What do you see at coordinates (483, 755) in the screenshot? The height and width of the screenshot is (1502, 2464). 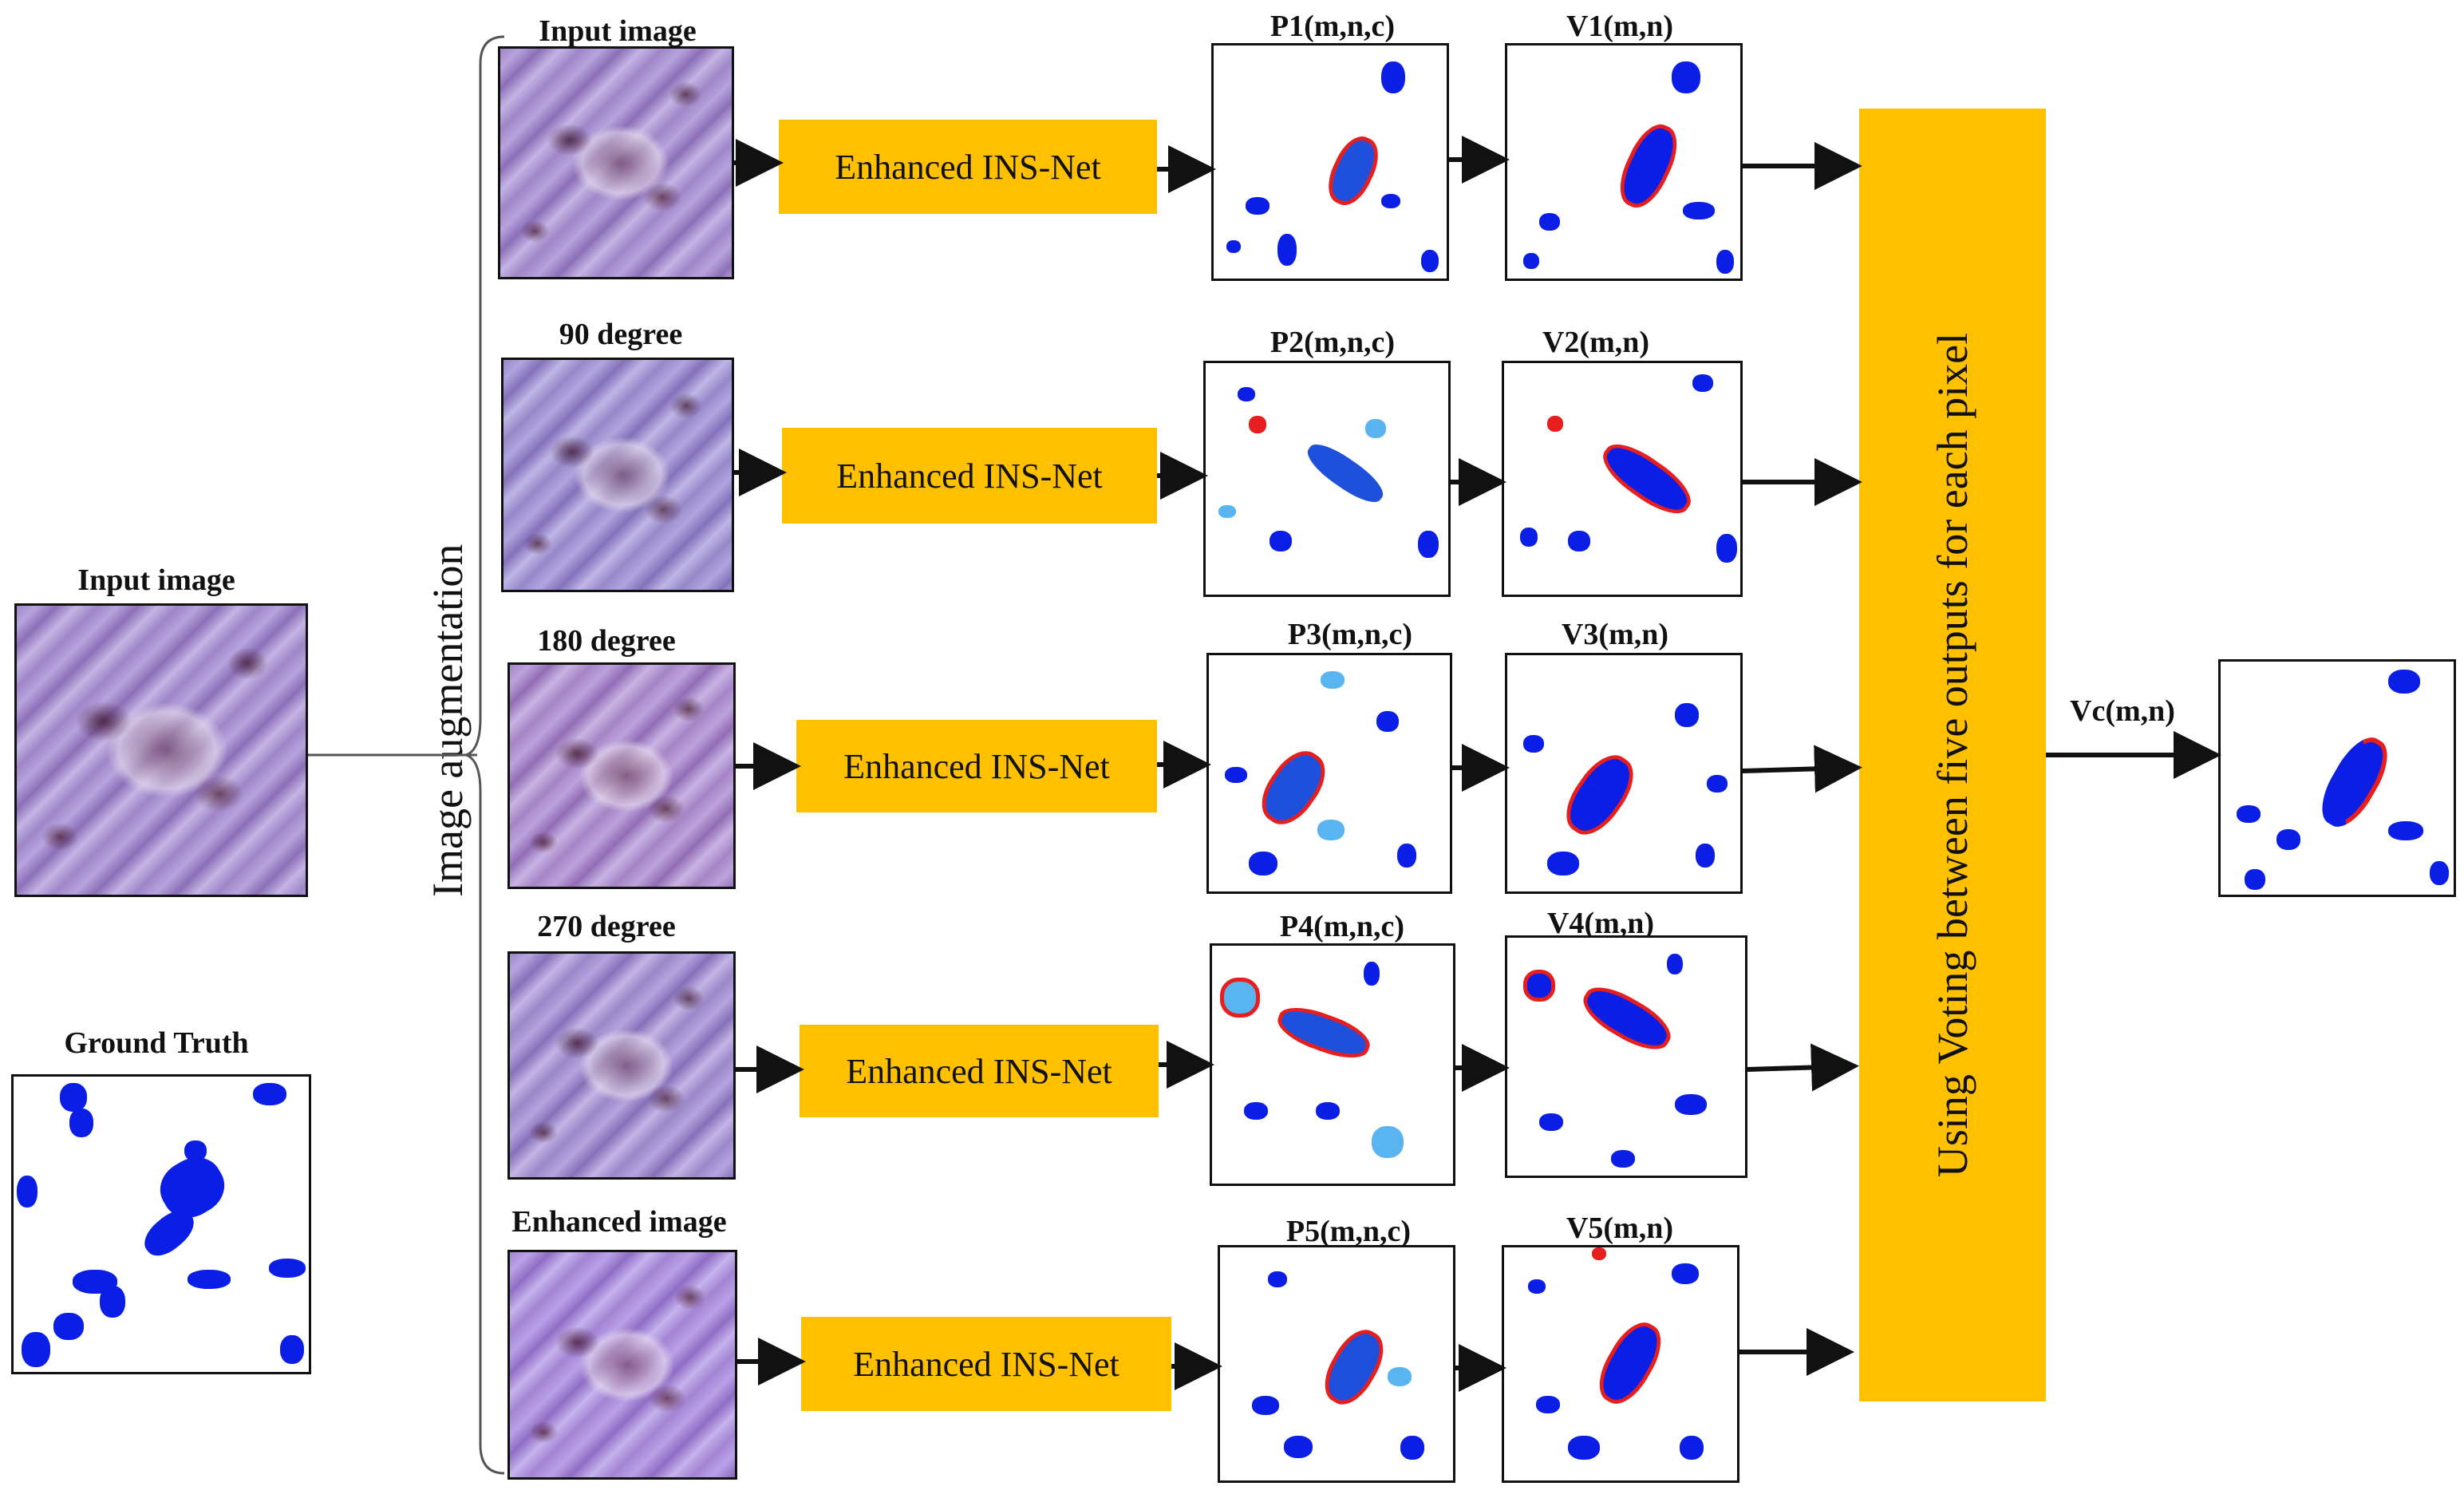 I see `augmentation-bracket` at bounding box center [483, 755].